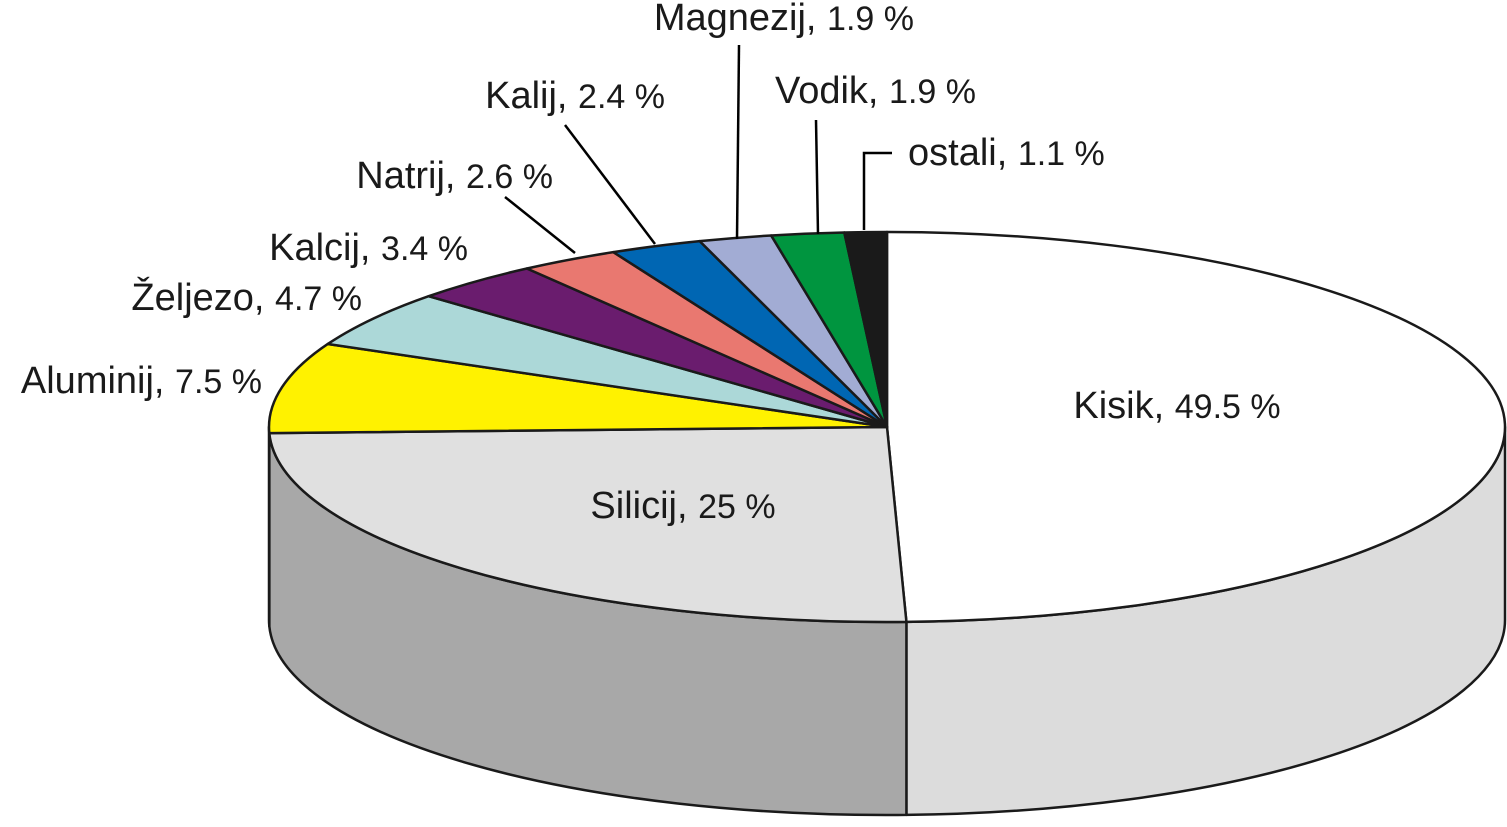  I want to click on label-kalij: Kalij, 2.4 %, so click(575, 96).